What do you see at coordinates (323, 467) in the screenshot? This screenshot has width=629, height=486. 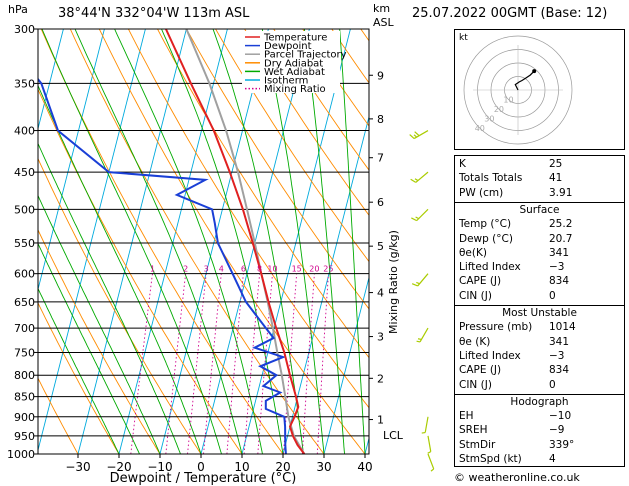 I see `temperature-tick-label: 30` at bounding box center [323, 467].